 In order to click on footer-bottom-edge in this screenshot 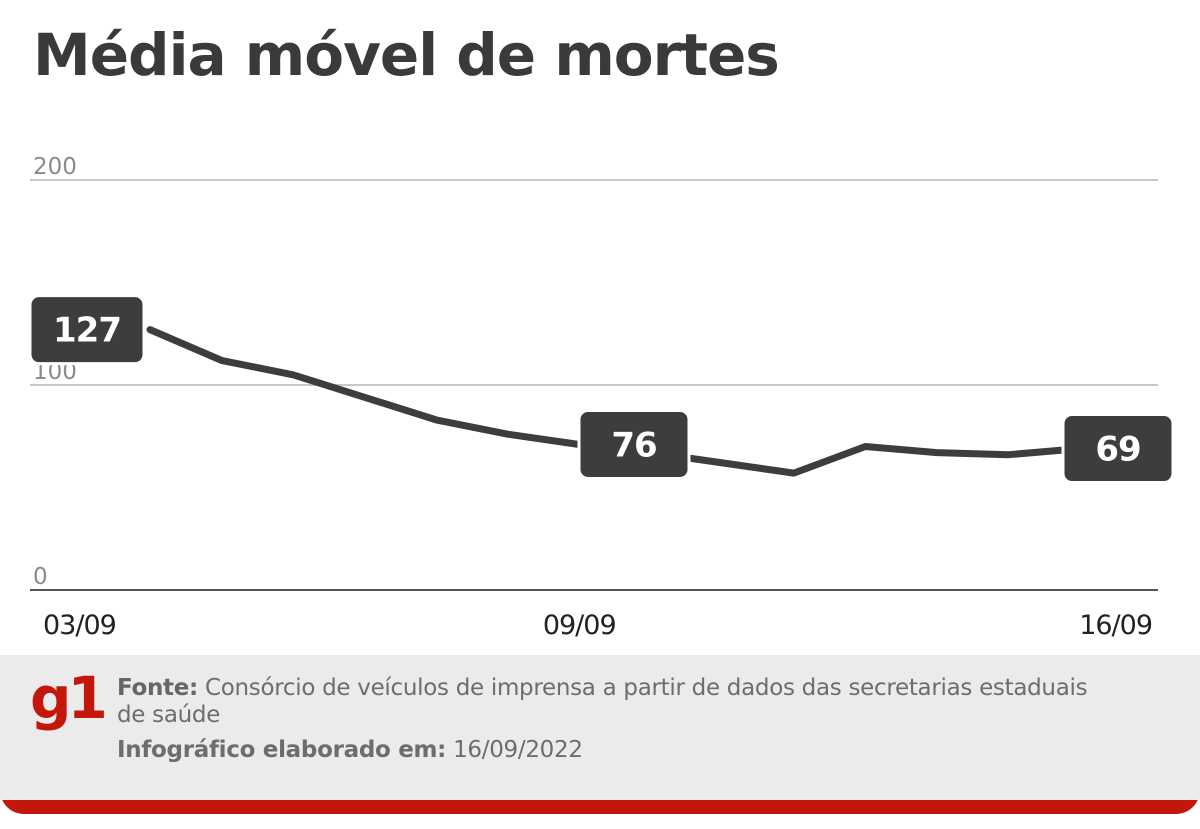, I will do `click(600, 791)`.